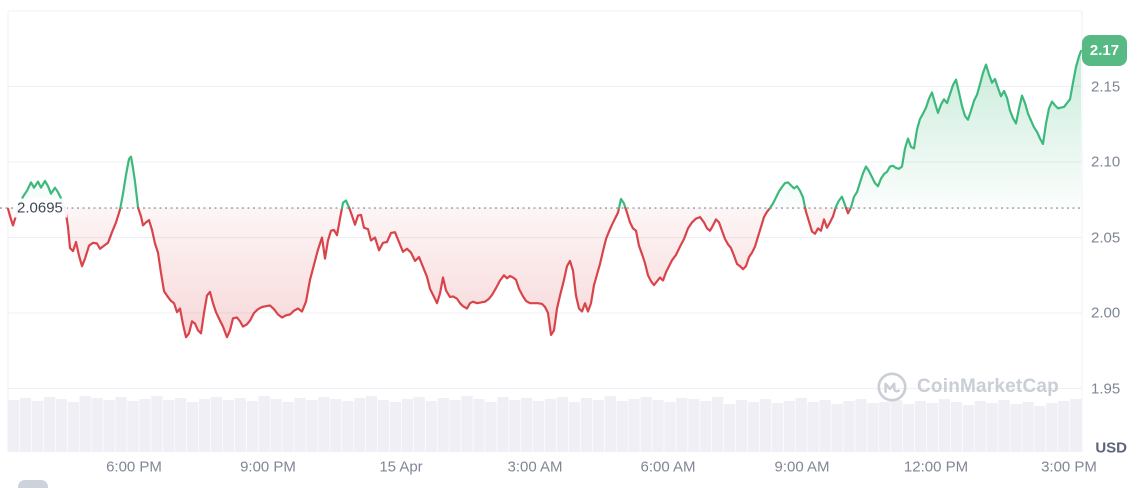 The width and height of the screenshot is (1140, 488). I want to click on x-tick-label: 9:00 AM, so click(802, 467).